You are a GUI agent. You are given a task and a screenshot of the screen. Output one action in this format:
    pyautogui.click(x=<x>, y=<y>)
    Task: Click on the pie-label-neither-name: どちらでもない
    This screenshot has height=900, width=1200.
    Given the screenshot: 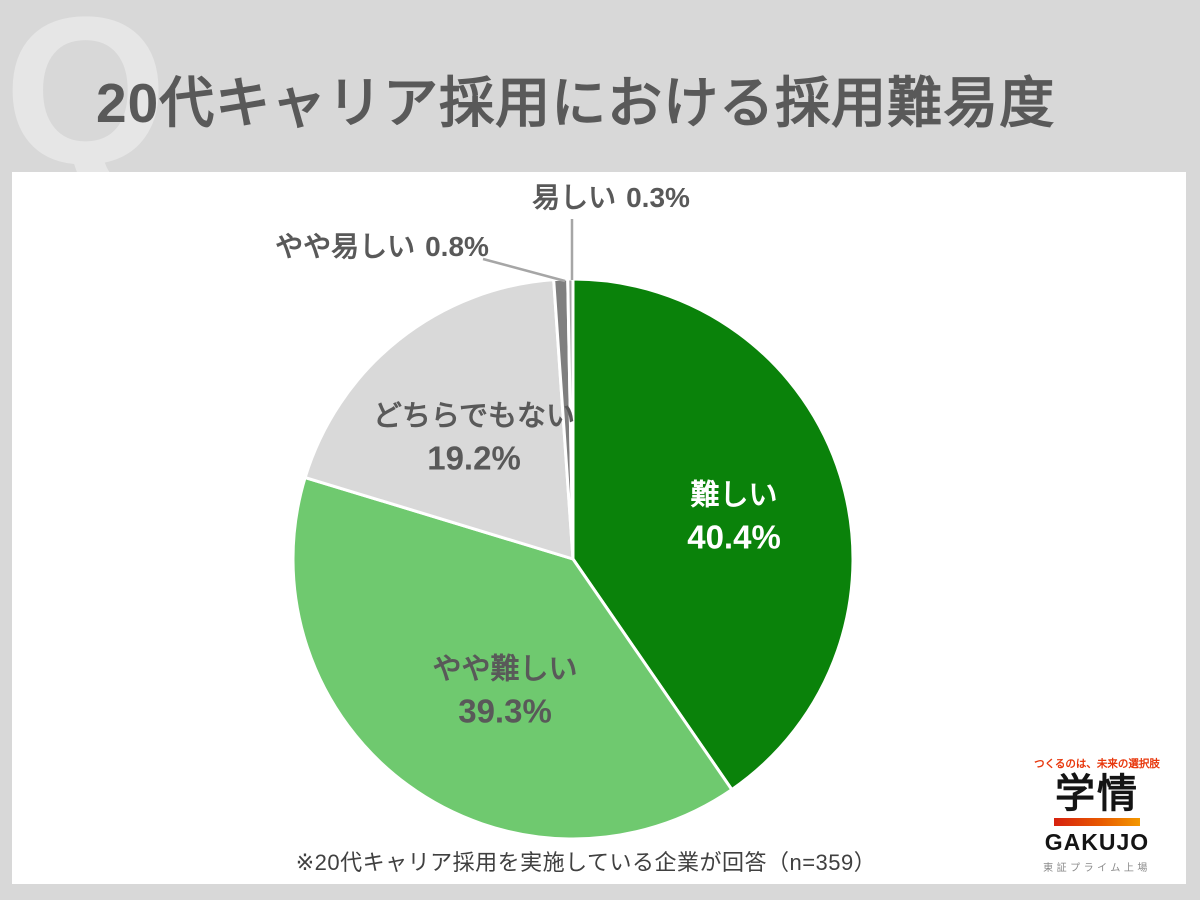 What is the action you would take?
    pyautogui.click(x=474, y=416)
    